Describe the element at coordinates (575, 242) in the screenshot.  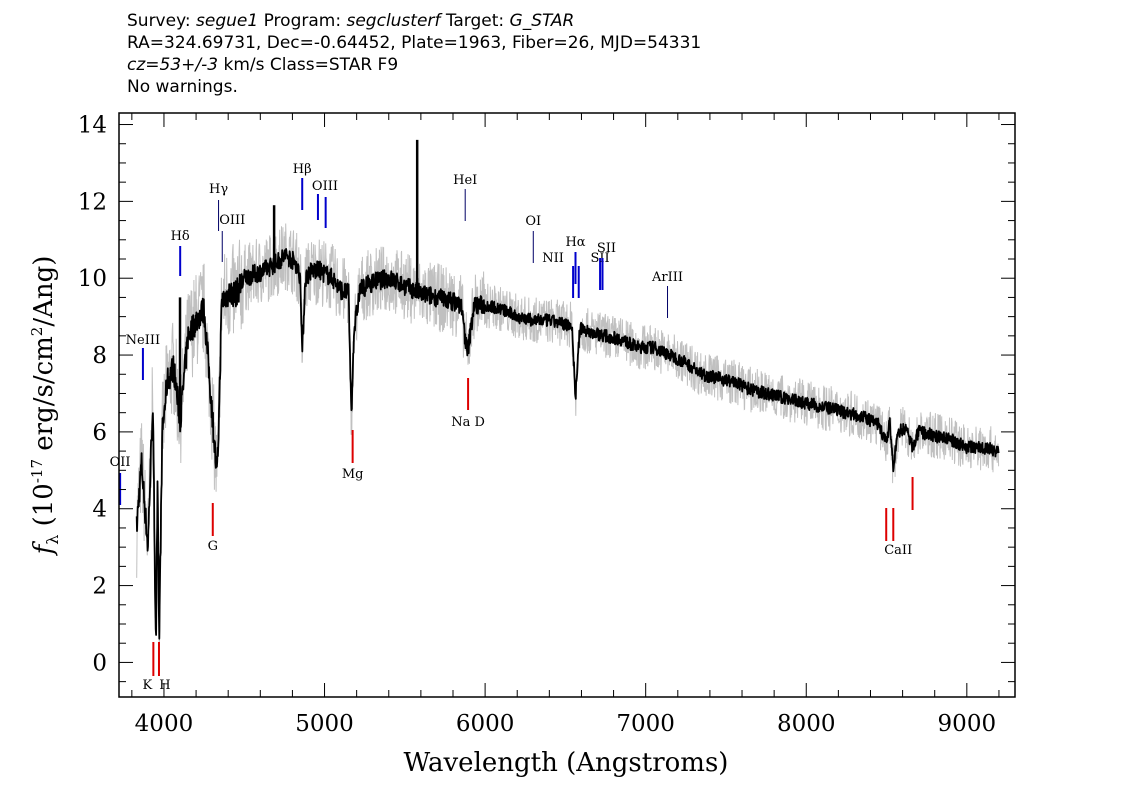
I see `line-label: Hα` at that location.